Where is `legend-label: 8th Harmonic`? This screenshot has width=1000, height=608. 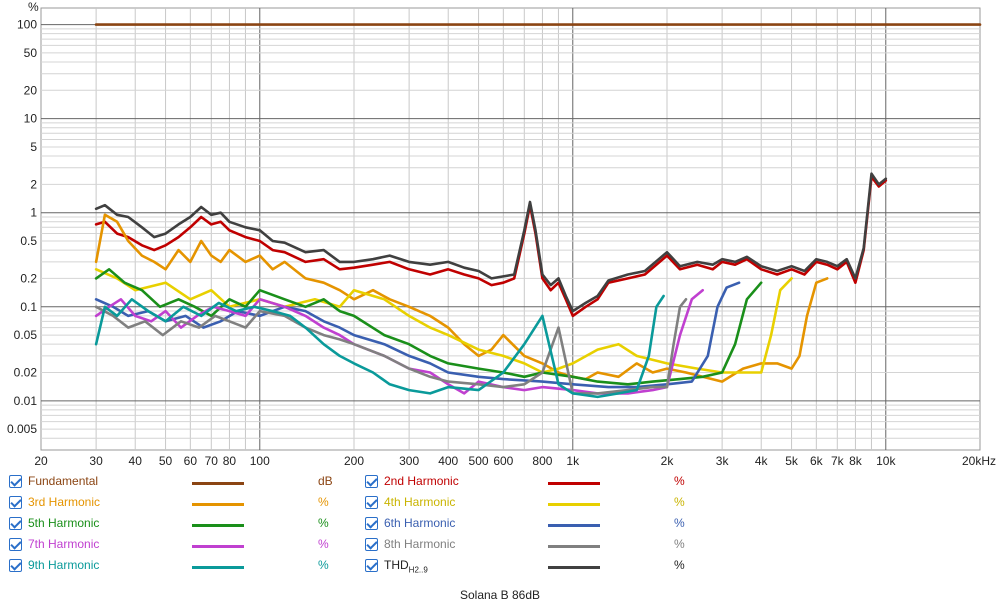 legend-label: 8th Harmonic is located at coordinates (420, 544).